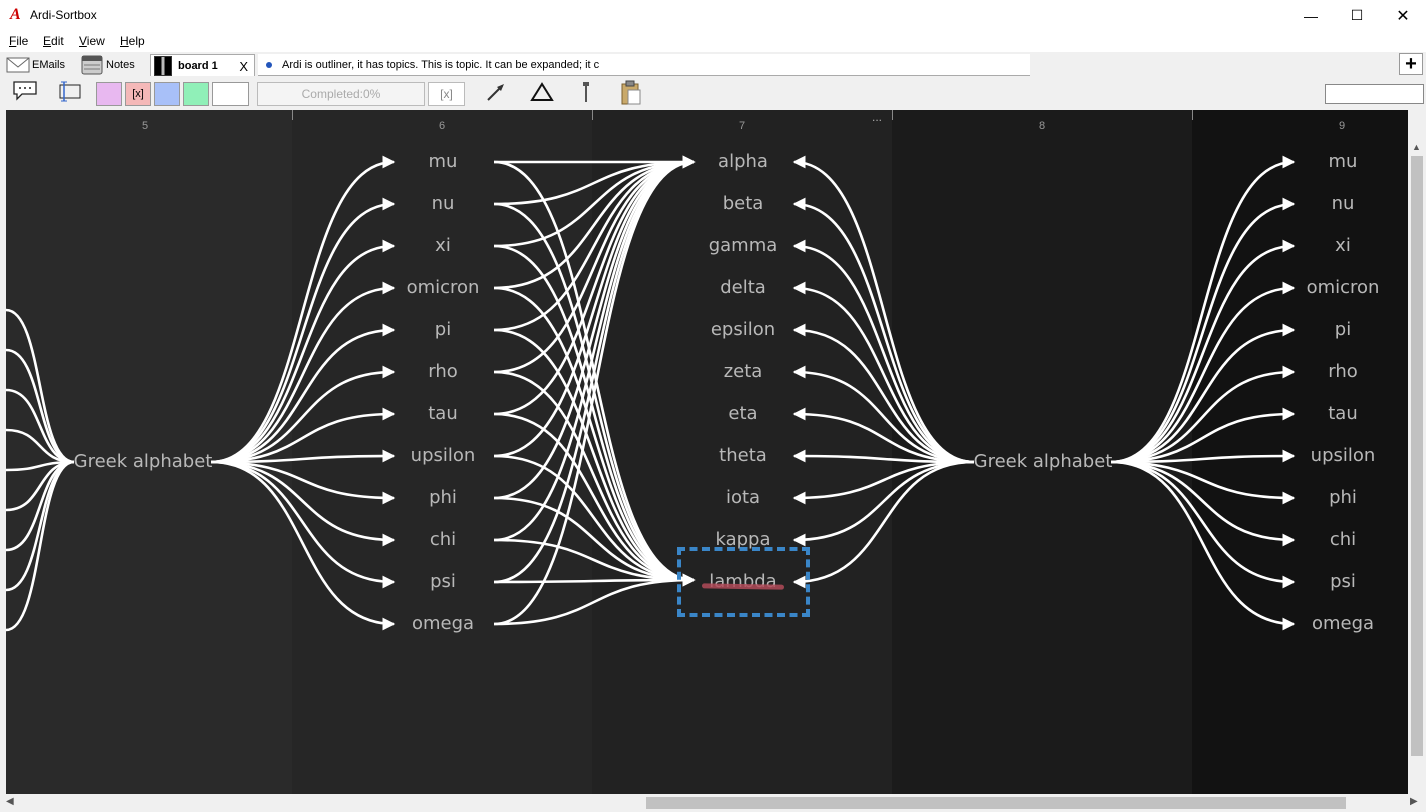 This screenshot has height=812, width=1426. What do you see at coordinates (132, 41) in the screenshot?
I see `menu-help: Help` at bounding box center [132, 41].